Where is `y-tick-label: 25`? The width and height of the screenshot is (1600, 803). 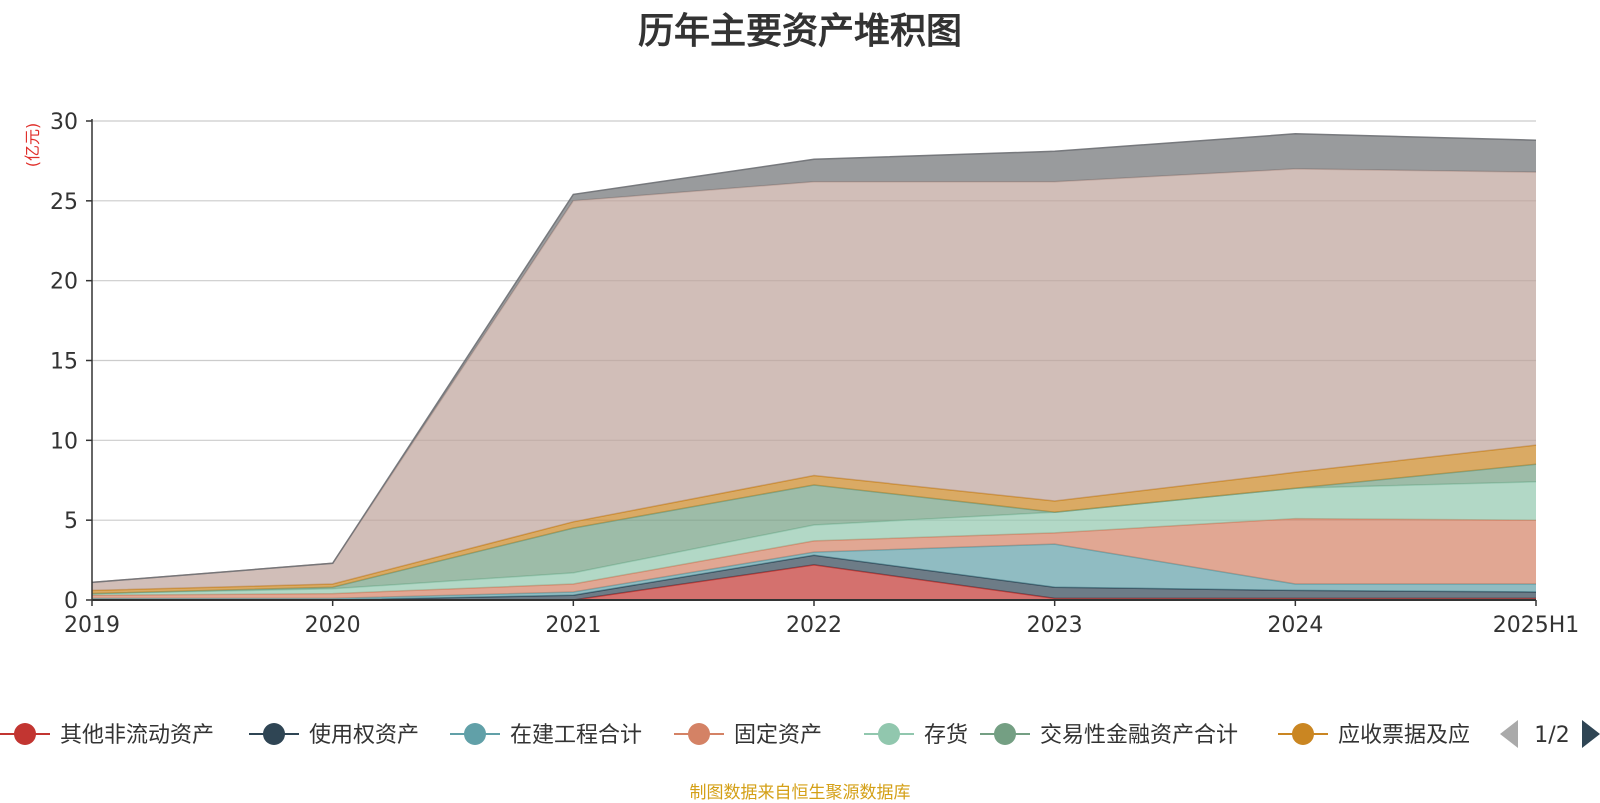 y-tick-label: 25 is located at coordinates (64, 202).